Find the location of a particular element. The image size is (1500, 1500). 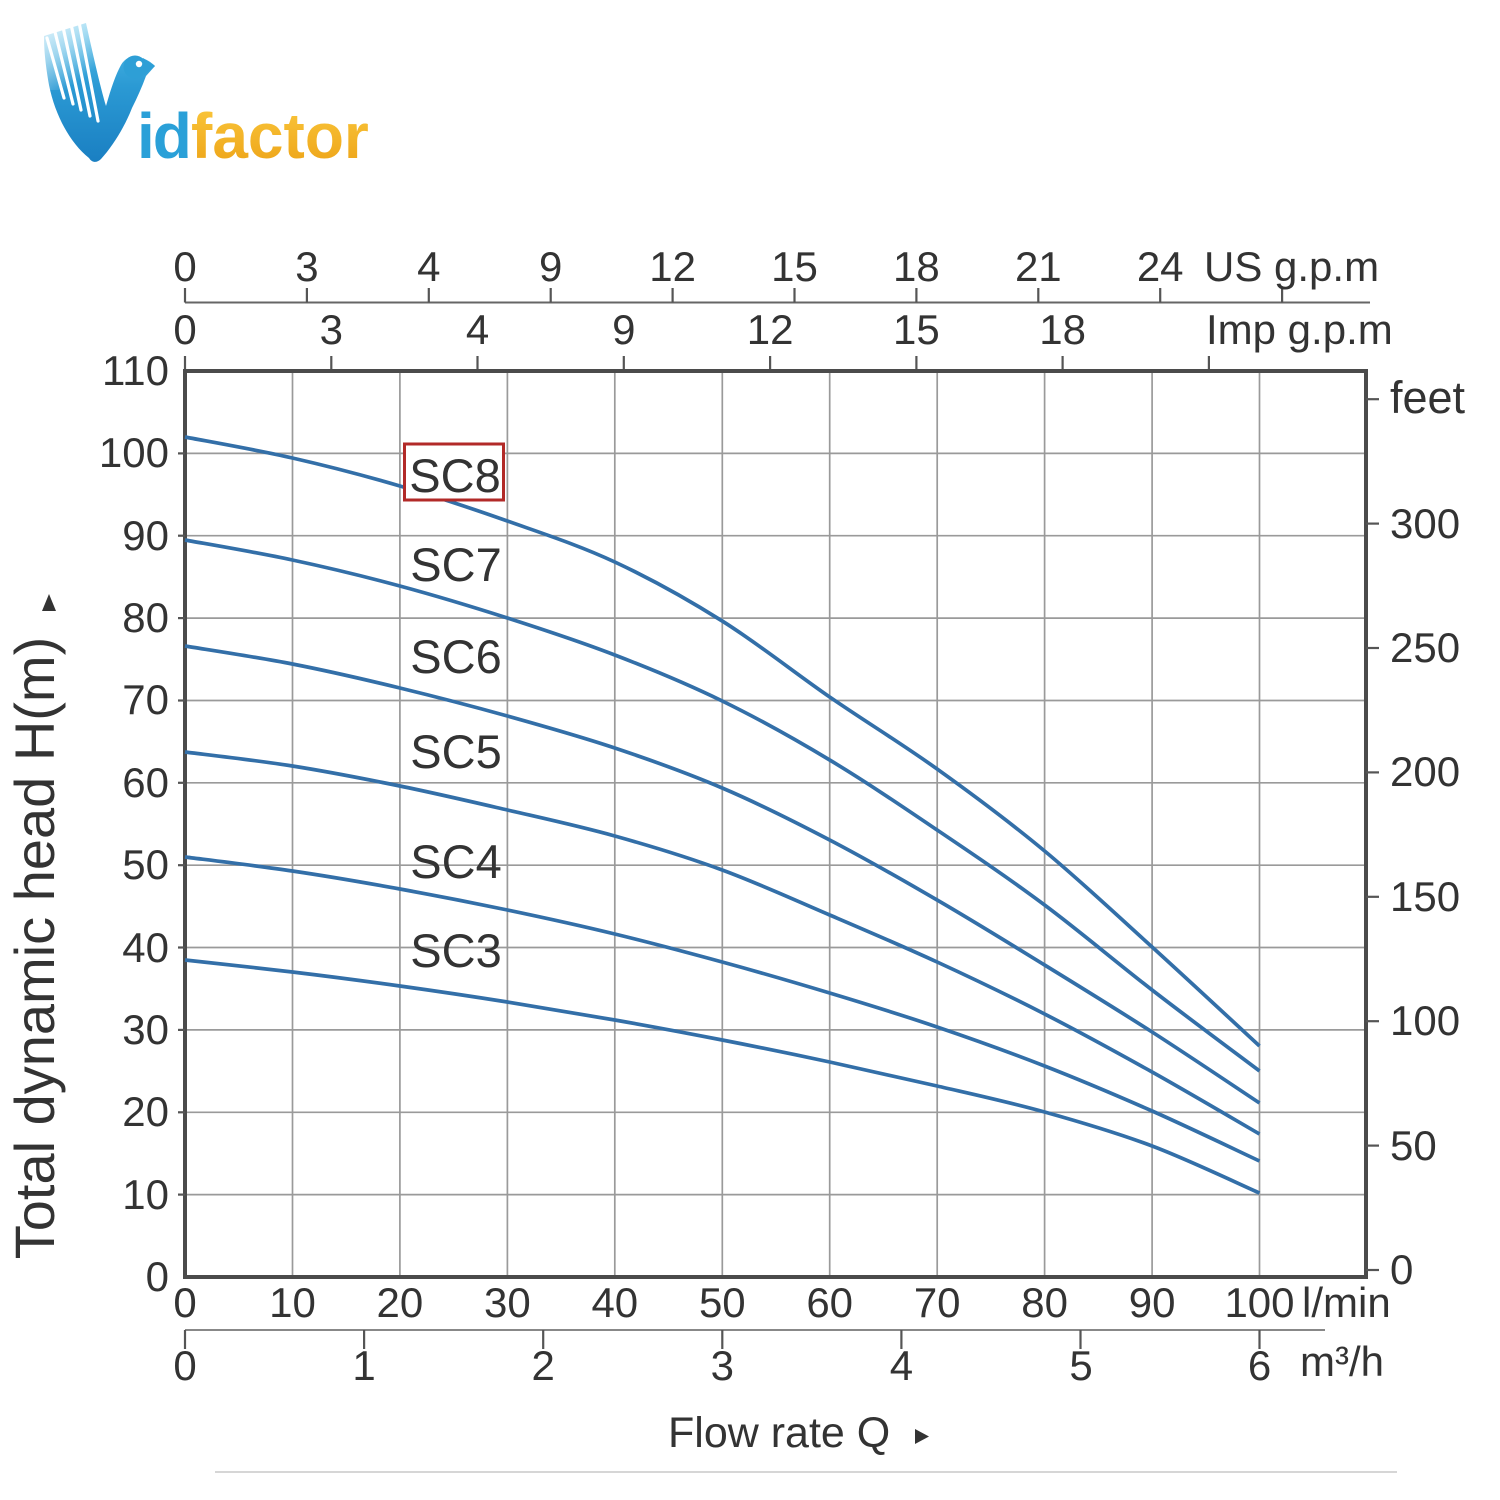

svg-text: Imp g.p.m is located at coordinates (1299, 329).